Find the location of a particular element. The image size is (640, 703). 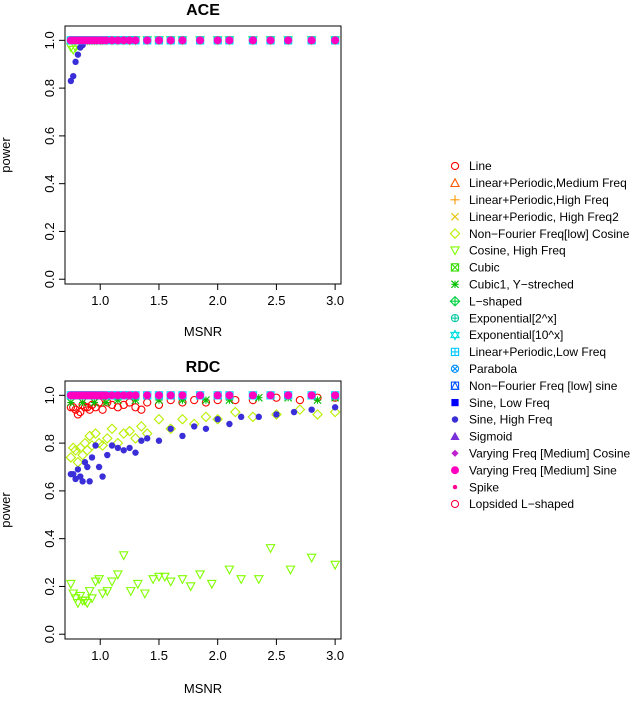

ace-y-tick-label: 0.2 is located at coordinates (49, 231).